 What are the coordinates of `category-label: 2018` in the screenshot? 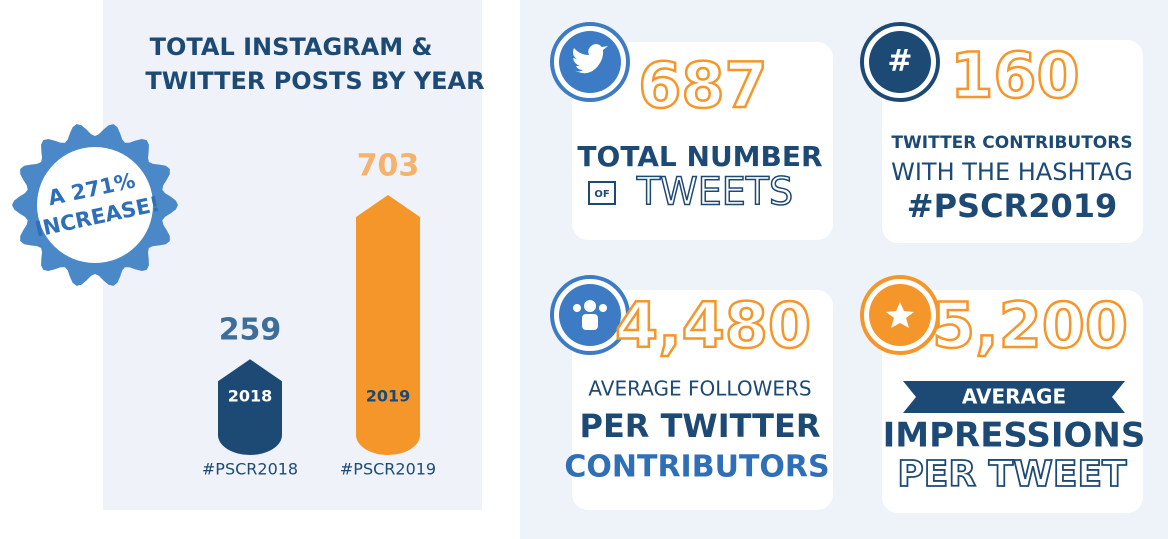 It's located at (250, 396).